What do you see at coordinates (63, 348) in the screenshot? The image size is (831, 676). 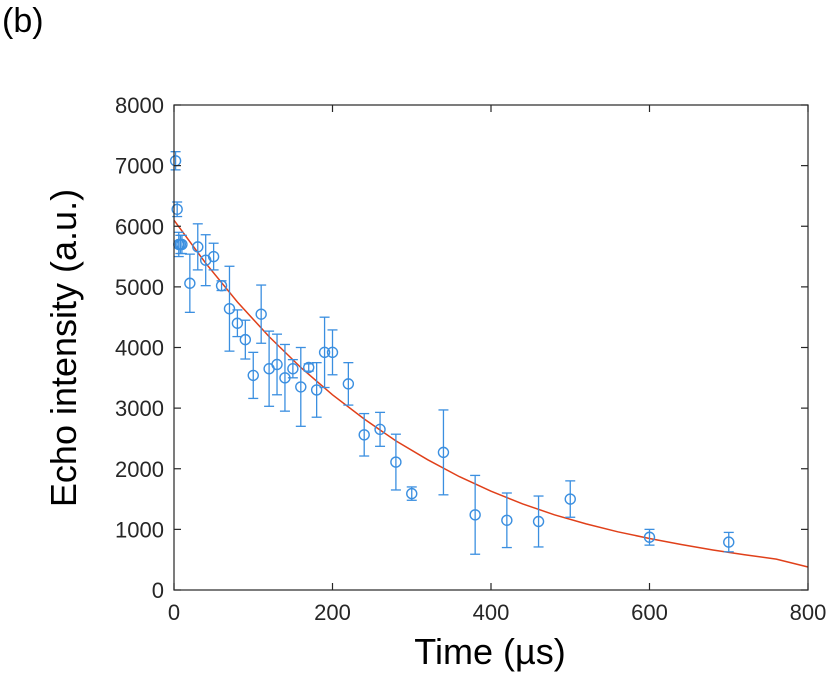 I see `y-axis-label: Echo intensity (a.u.)` at bounding box center [63, 348].